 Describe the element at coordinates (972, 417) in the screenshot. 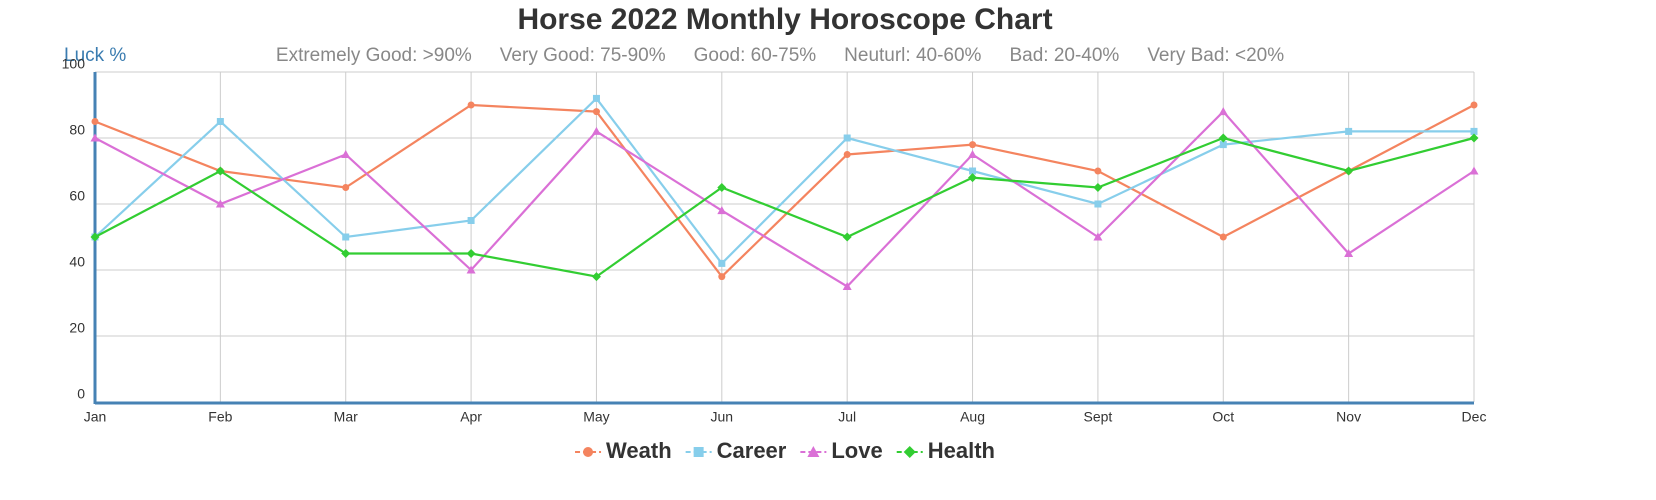

I see `x-tick-label: Aug` at that location.